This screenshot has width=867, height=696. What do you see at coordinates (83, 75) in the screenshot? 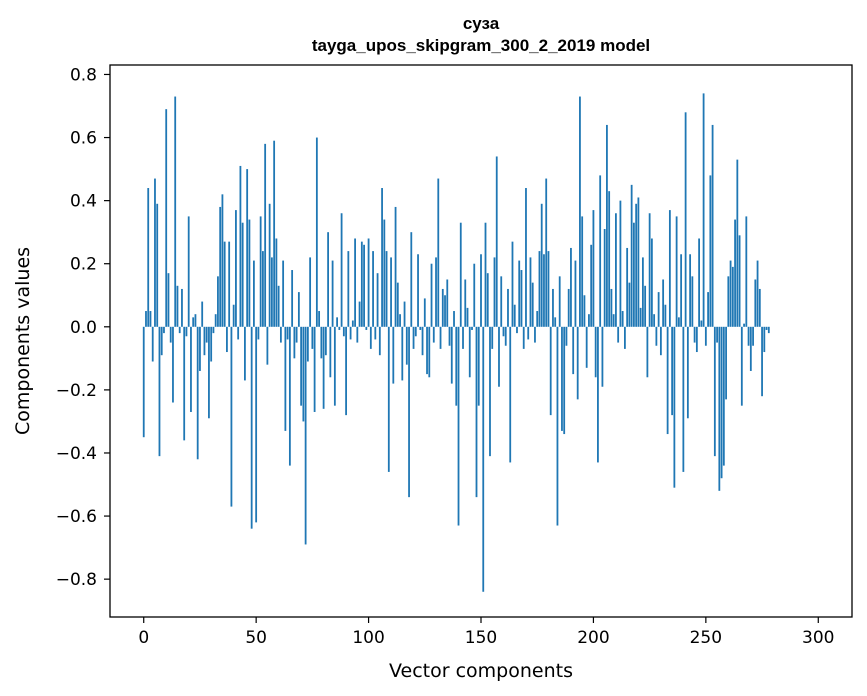
I see `y-tick-label: 0.8` at bounding box center [83, 75].